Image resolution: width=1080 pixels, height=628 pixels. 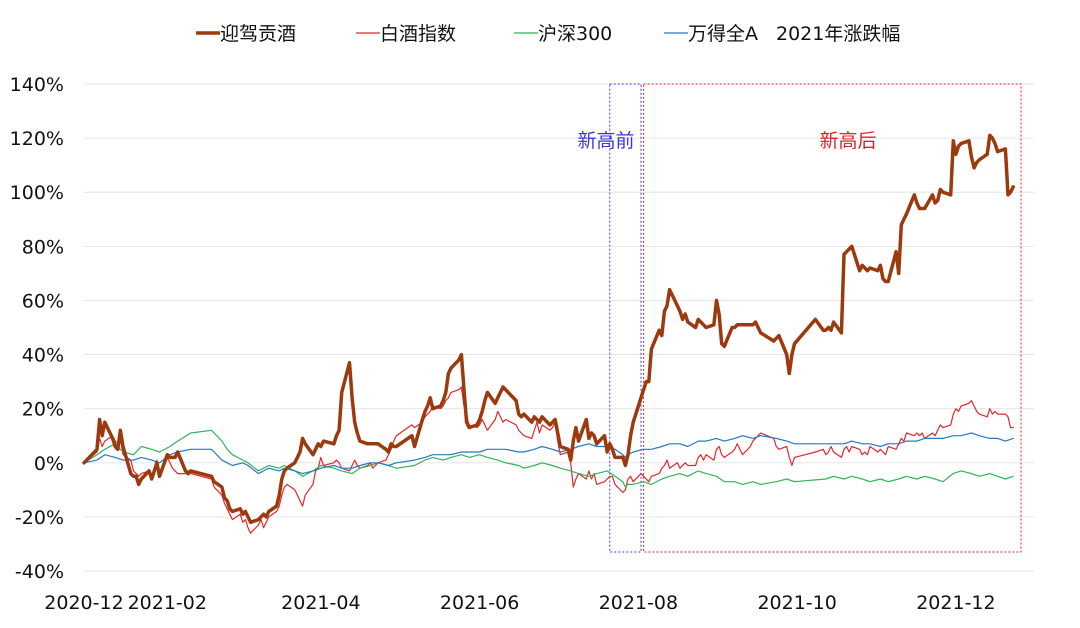 I want to click on legend-label: 沪深300, so click(x=575, y=34).